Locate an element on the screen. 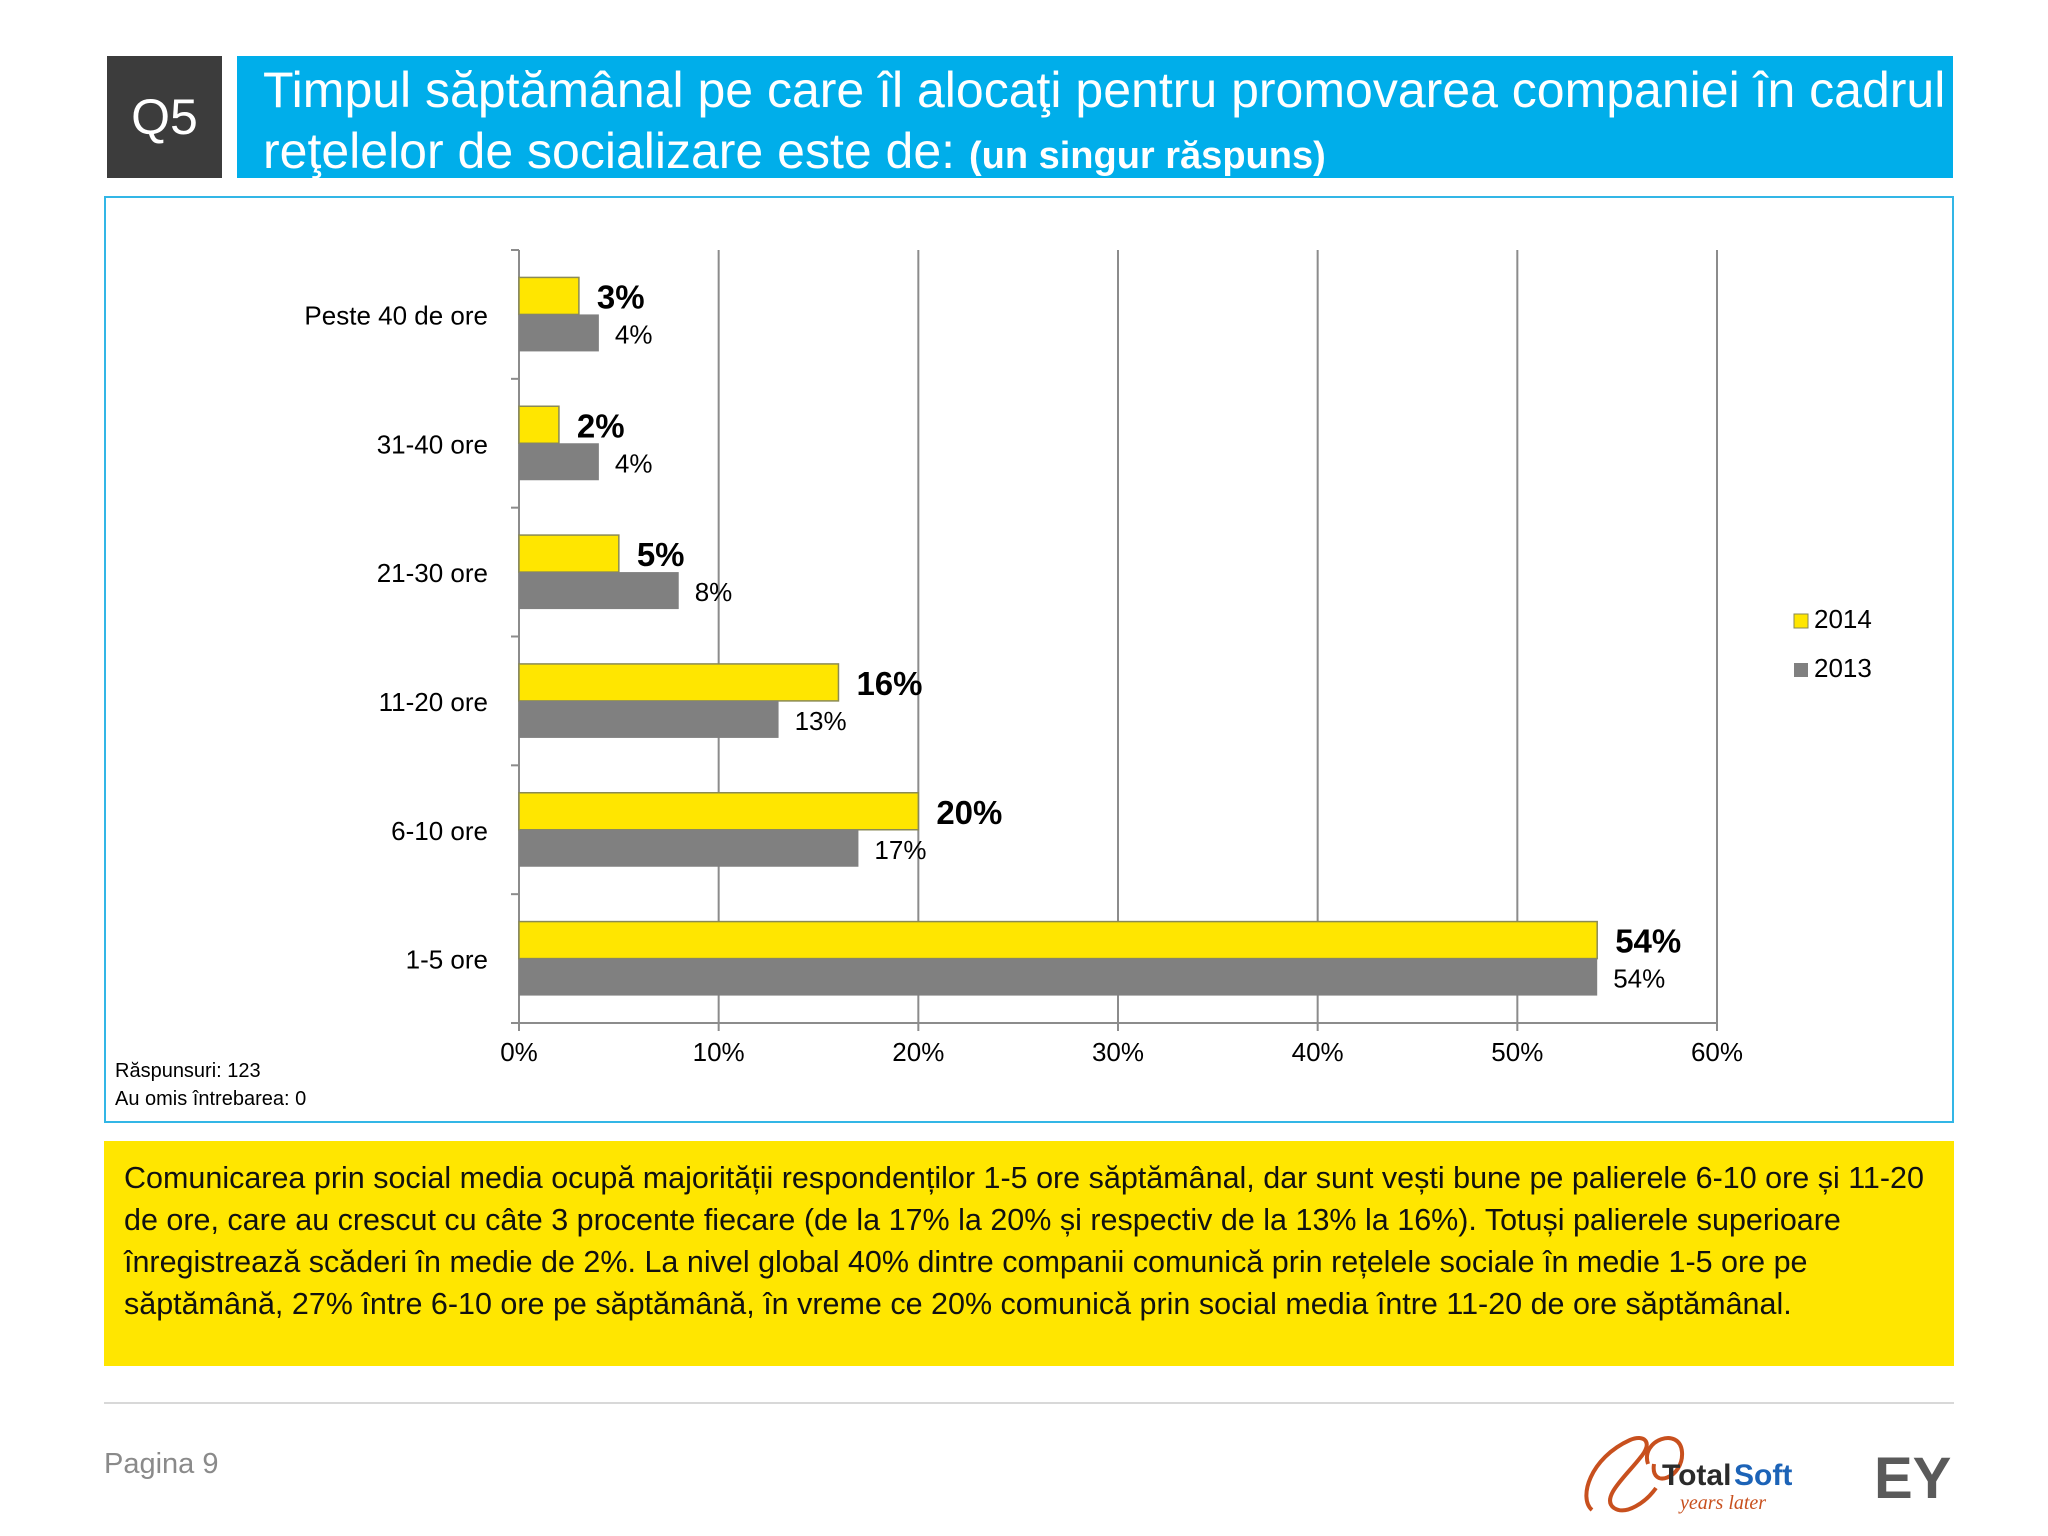  data-label-2013: 54% is located at coordinates (1639, 979).